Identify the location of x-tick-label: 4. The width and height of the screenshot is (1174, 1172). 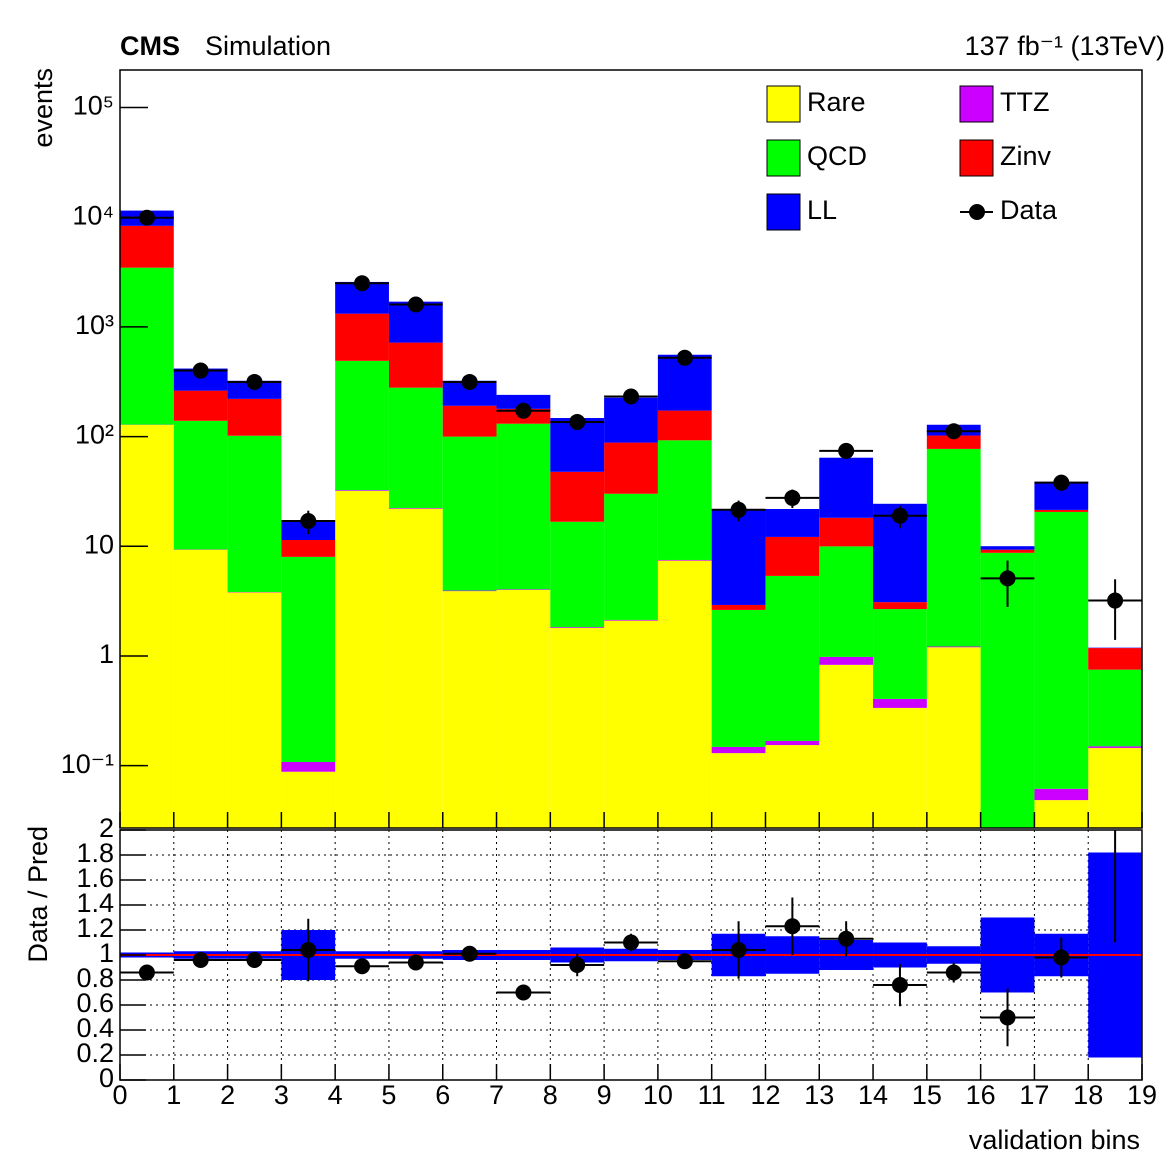
(335, 1095).